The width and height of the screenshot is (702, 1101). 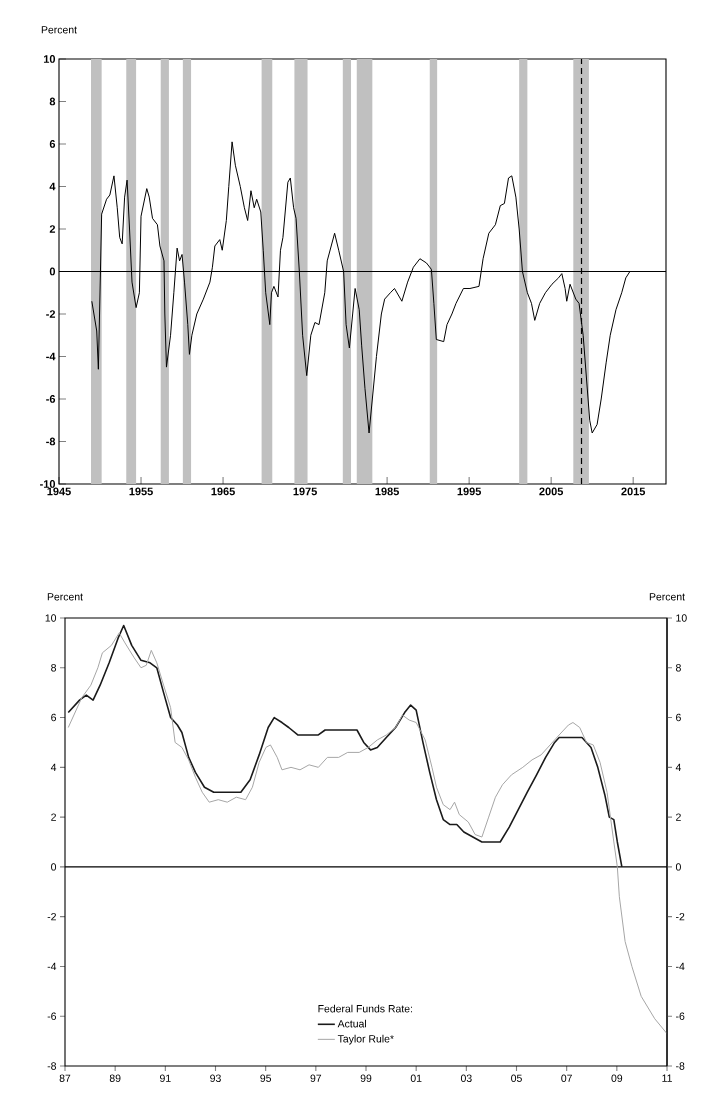 What do you see at coordinates (466, 1078) in the screenshot?
I see `x-tick-label: 03` at bounding box center [466, 1078].